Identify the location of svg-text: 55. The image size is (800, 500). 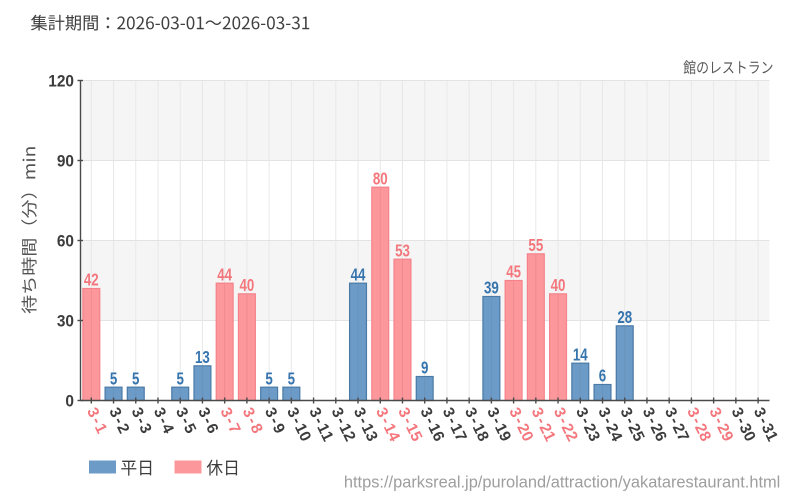
(535, 245).